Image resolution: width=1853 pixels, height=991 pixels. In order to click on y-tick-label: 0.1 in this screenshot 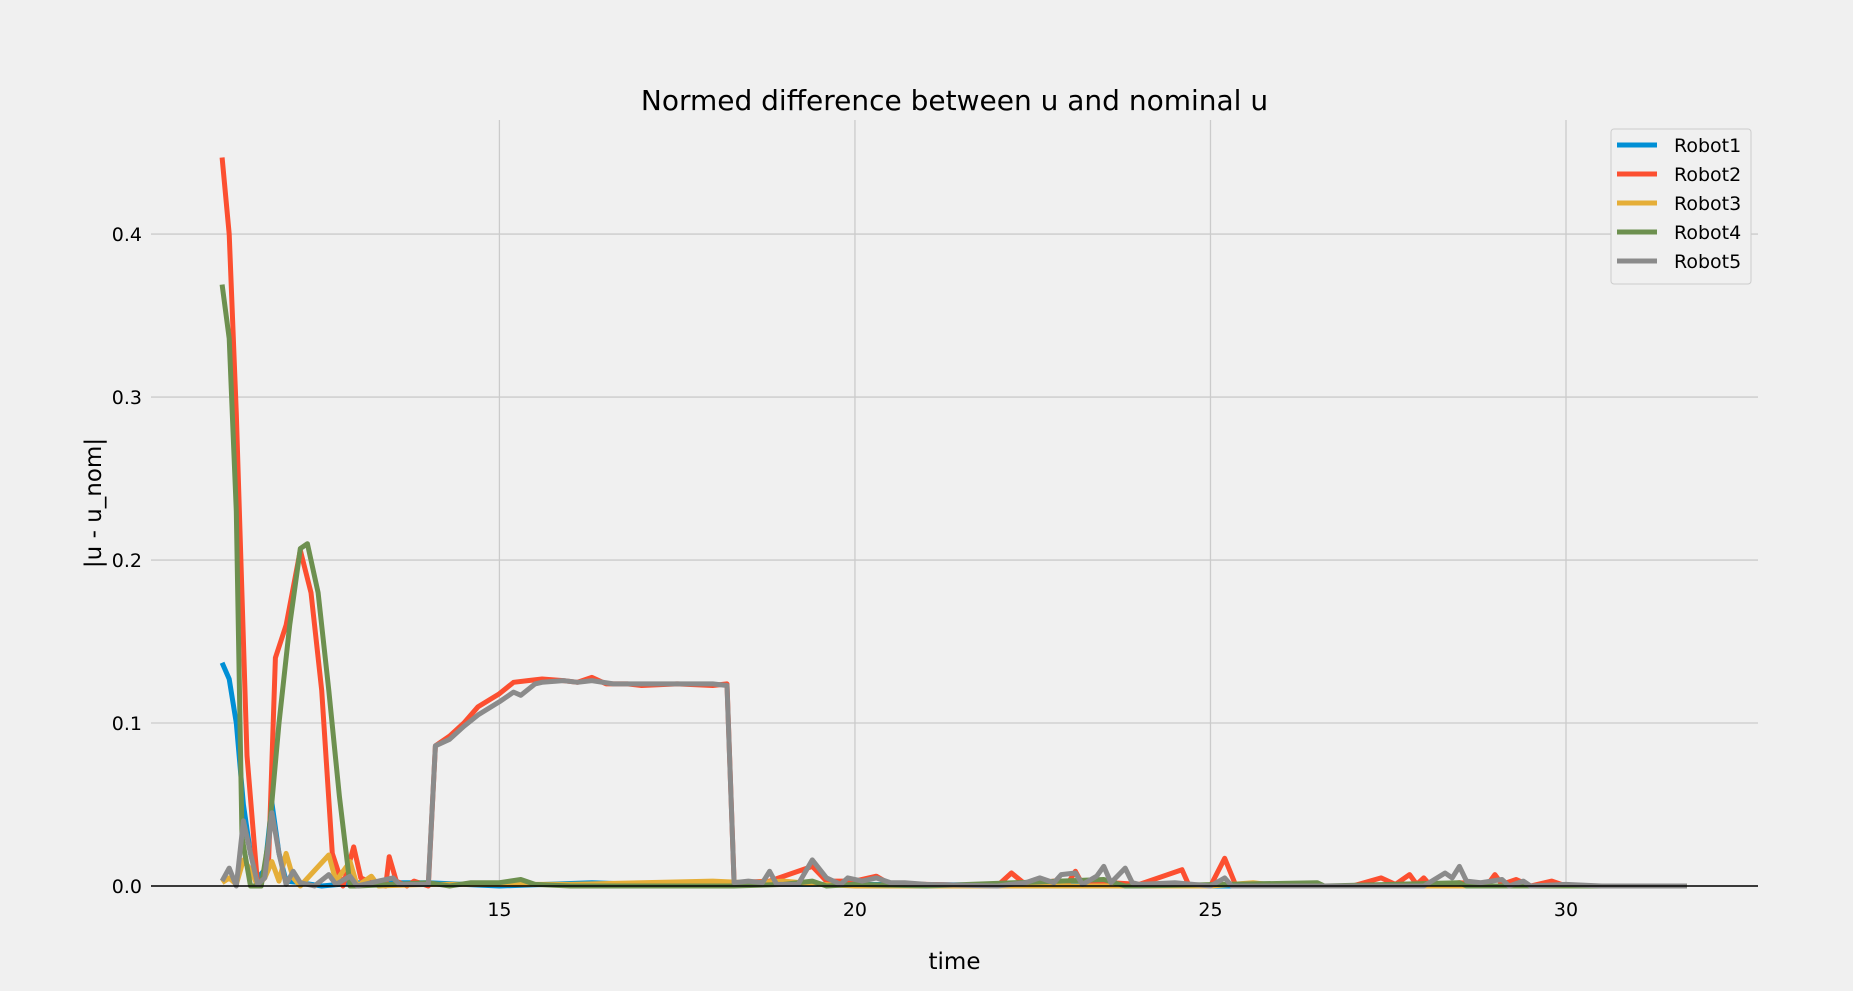, I will do `click(127, 724)`.